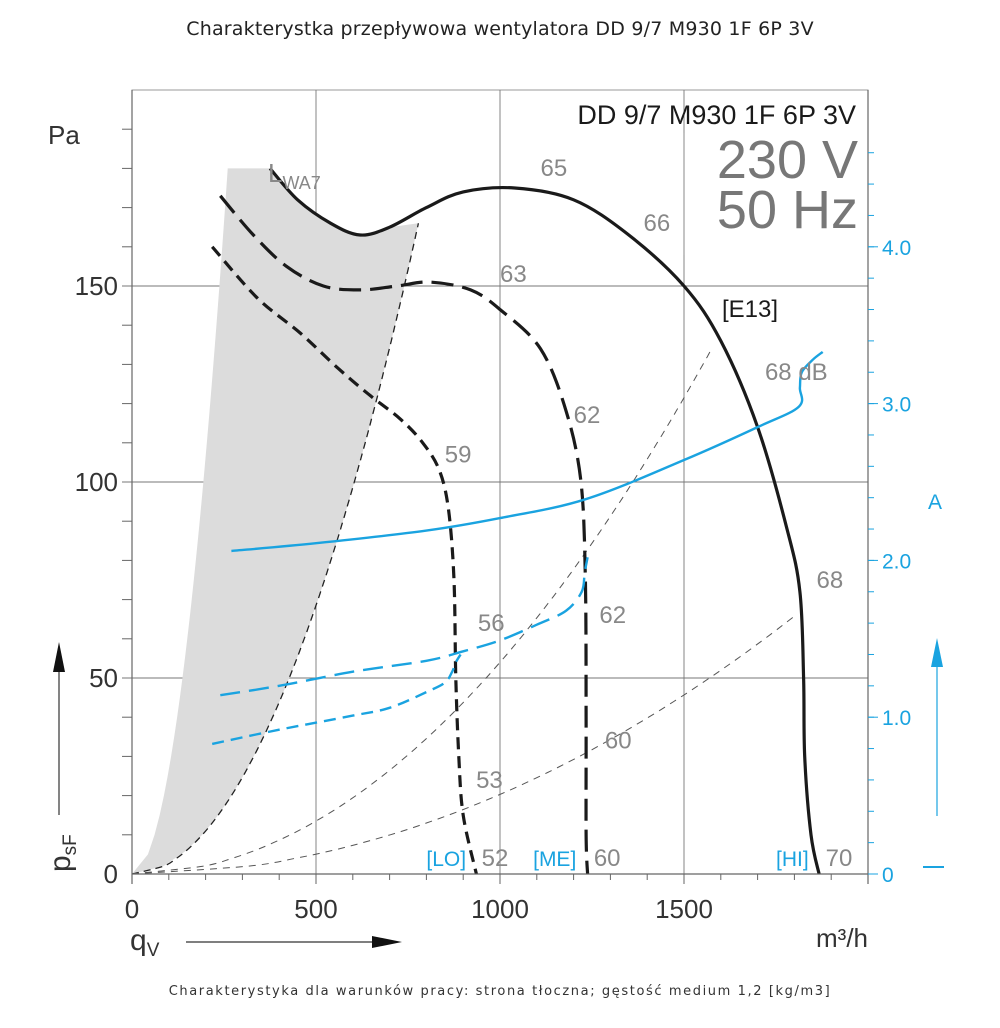  What do you see at coordinates (132, 909) in the screenshot?
I see `x-tick-label: 0` at bounding box center [132, 909].